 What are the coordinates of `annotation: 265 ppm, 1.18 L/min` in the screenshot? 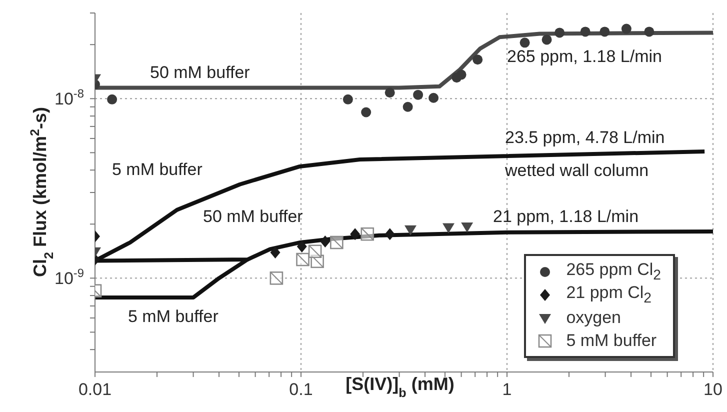 It's located at (584, 56).